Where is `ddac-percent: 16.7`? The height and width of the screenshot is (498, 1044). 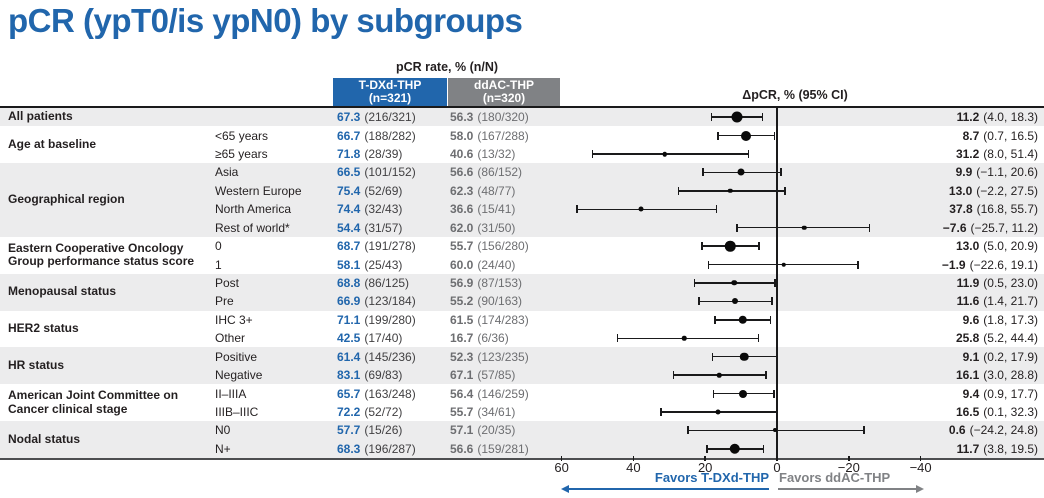
ddac-percent: 16.7 is located at coordinates (462, 338).